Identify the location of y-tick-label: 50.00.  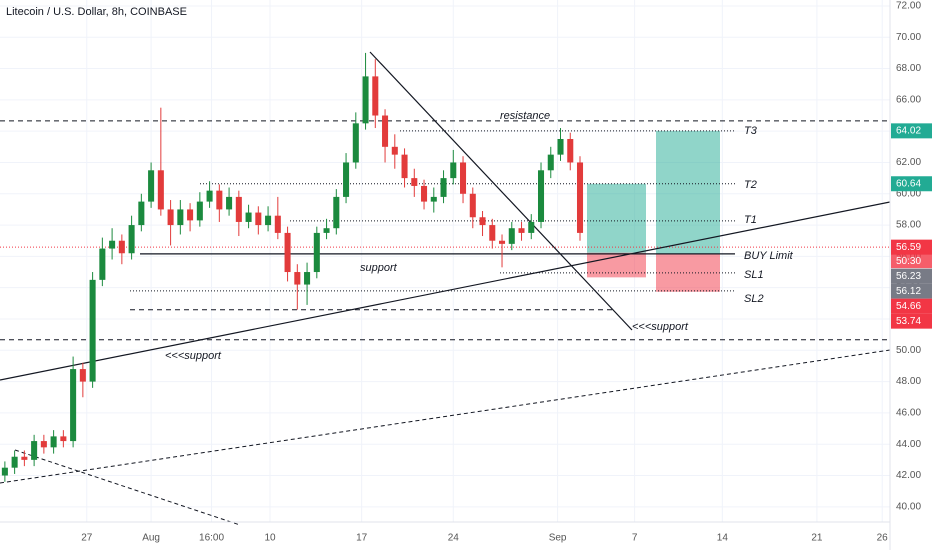
(908, 350).